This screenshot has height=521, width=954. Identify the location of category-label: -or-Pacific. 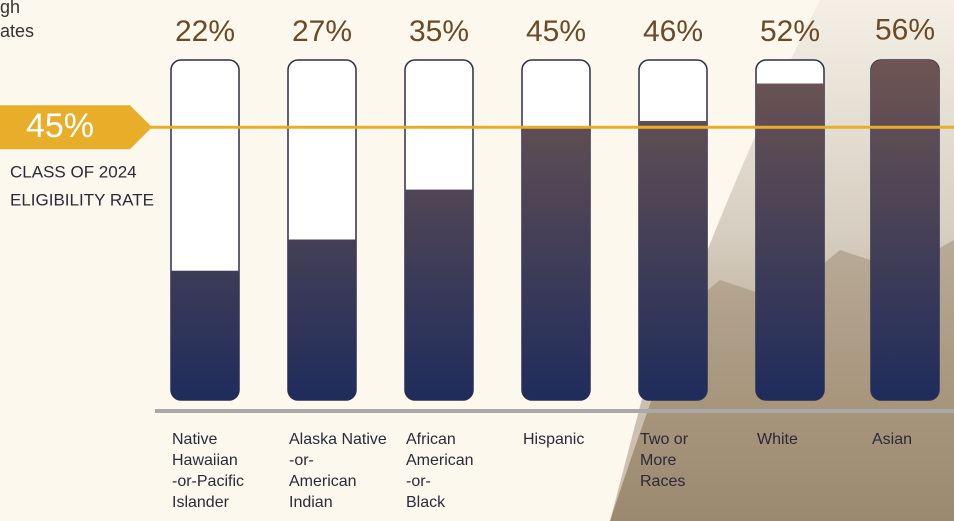
(208, 481).